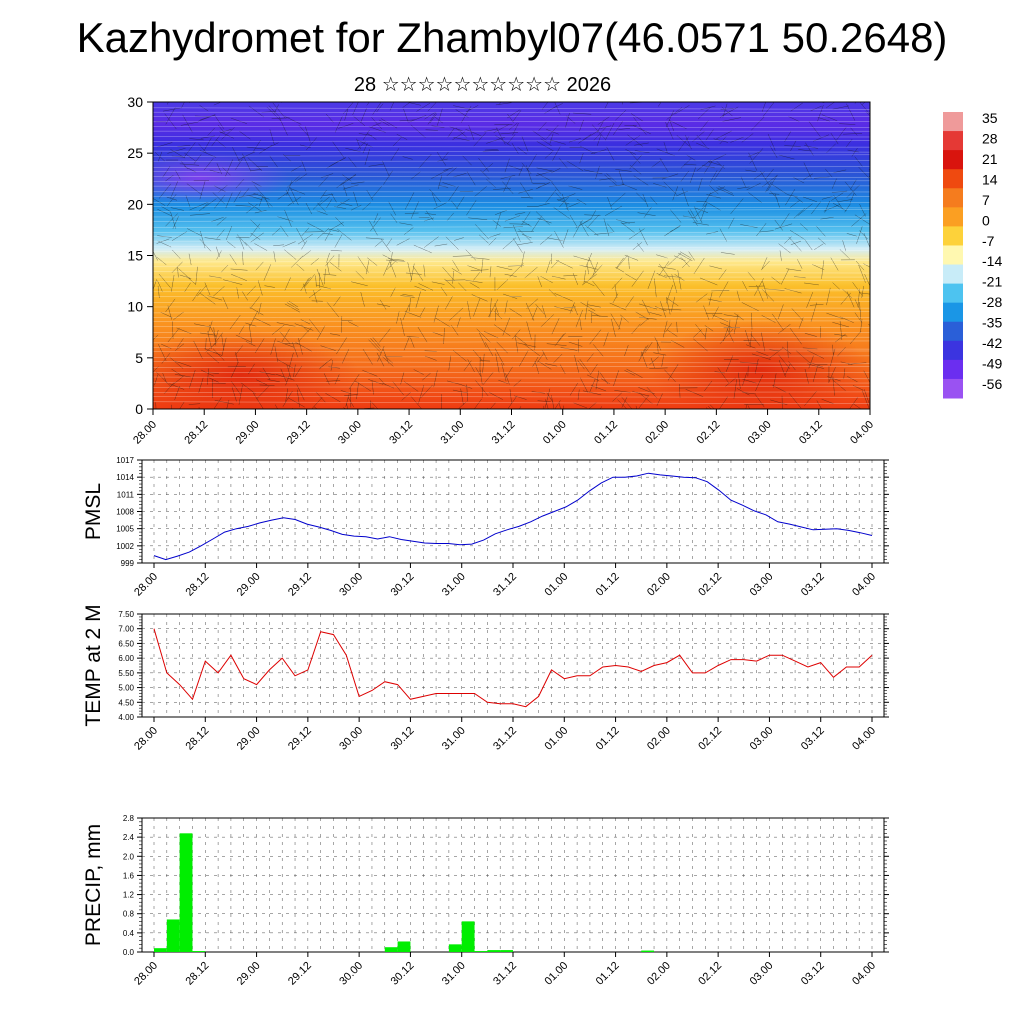 The image size is (1024, 1024). I want to click on y-tick-label: 1011, so click(126, 494).